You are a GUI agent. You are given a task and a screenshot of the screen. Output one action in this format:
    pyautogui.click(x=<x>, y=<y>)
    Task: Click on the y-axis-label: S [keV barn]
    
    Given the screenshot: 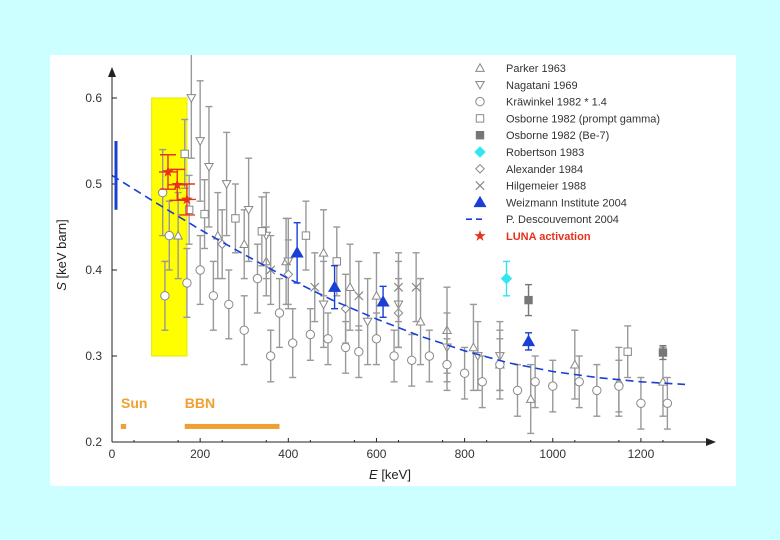 What is the action you would take?
    pyautogui.click(x=61, y=255)
    